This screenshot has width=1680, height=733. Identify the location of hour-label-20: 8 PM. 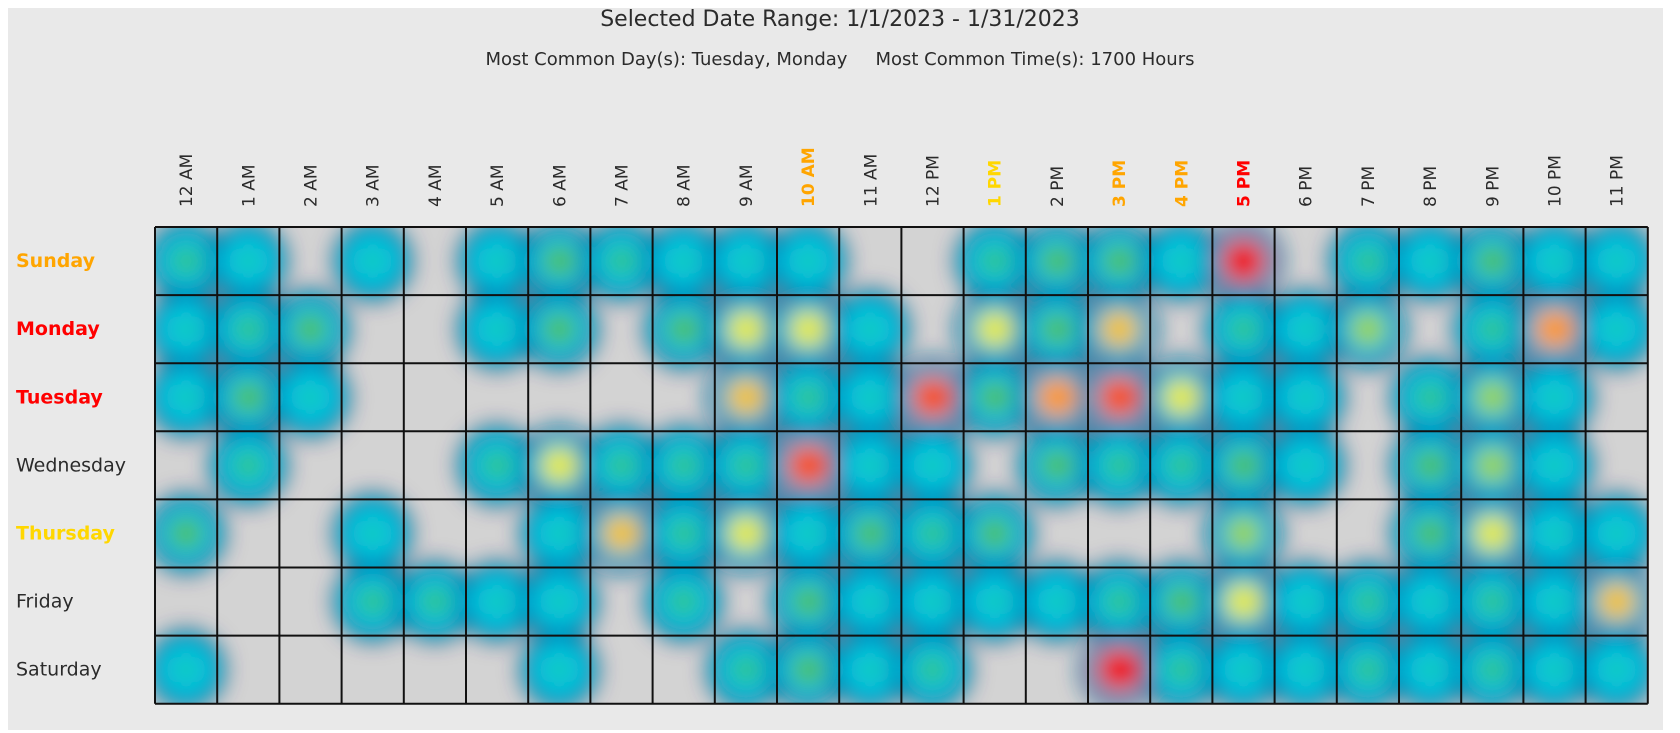
(1431, 186).